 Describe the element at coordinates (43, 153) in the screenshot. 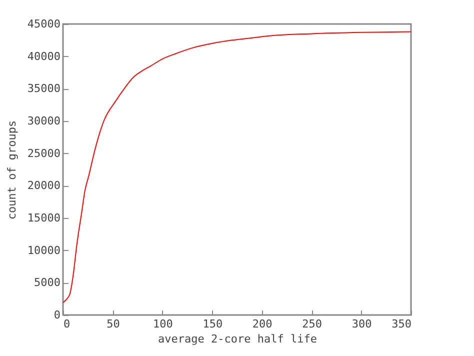

I see `y-tick-label: 25000` at that location.